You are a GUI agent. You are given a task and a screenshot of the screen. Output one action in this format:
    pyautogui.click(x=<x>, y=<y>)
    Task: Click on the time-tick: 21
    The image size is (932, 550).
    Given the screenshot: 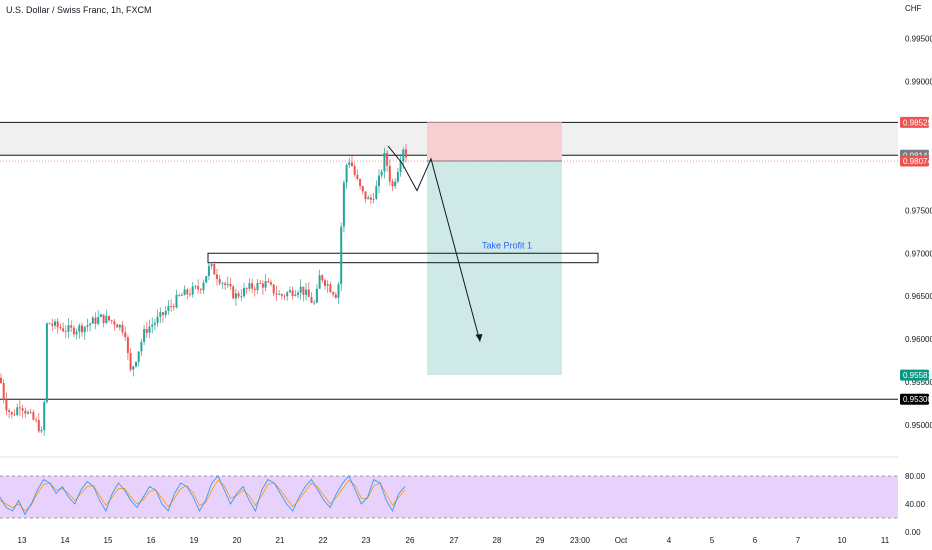 What is the action you would take?
    pyautogui.click(x=280, y=540)
    